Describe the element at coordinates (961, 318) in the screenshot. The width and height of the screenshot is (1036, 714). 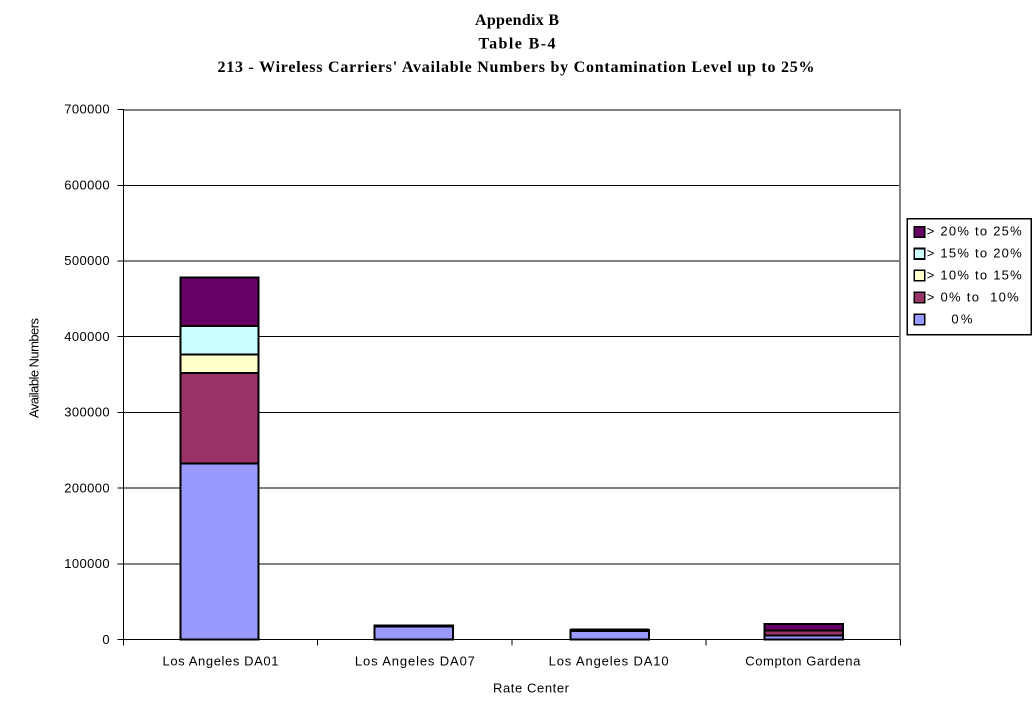
I see `svg-text: 0%` at that location.